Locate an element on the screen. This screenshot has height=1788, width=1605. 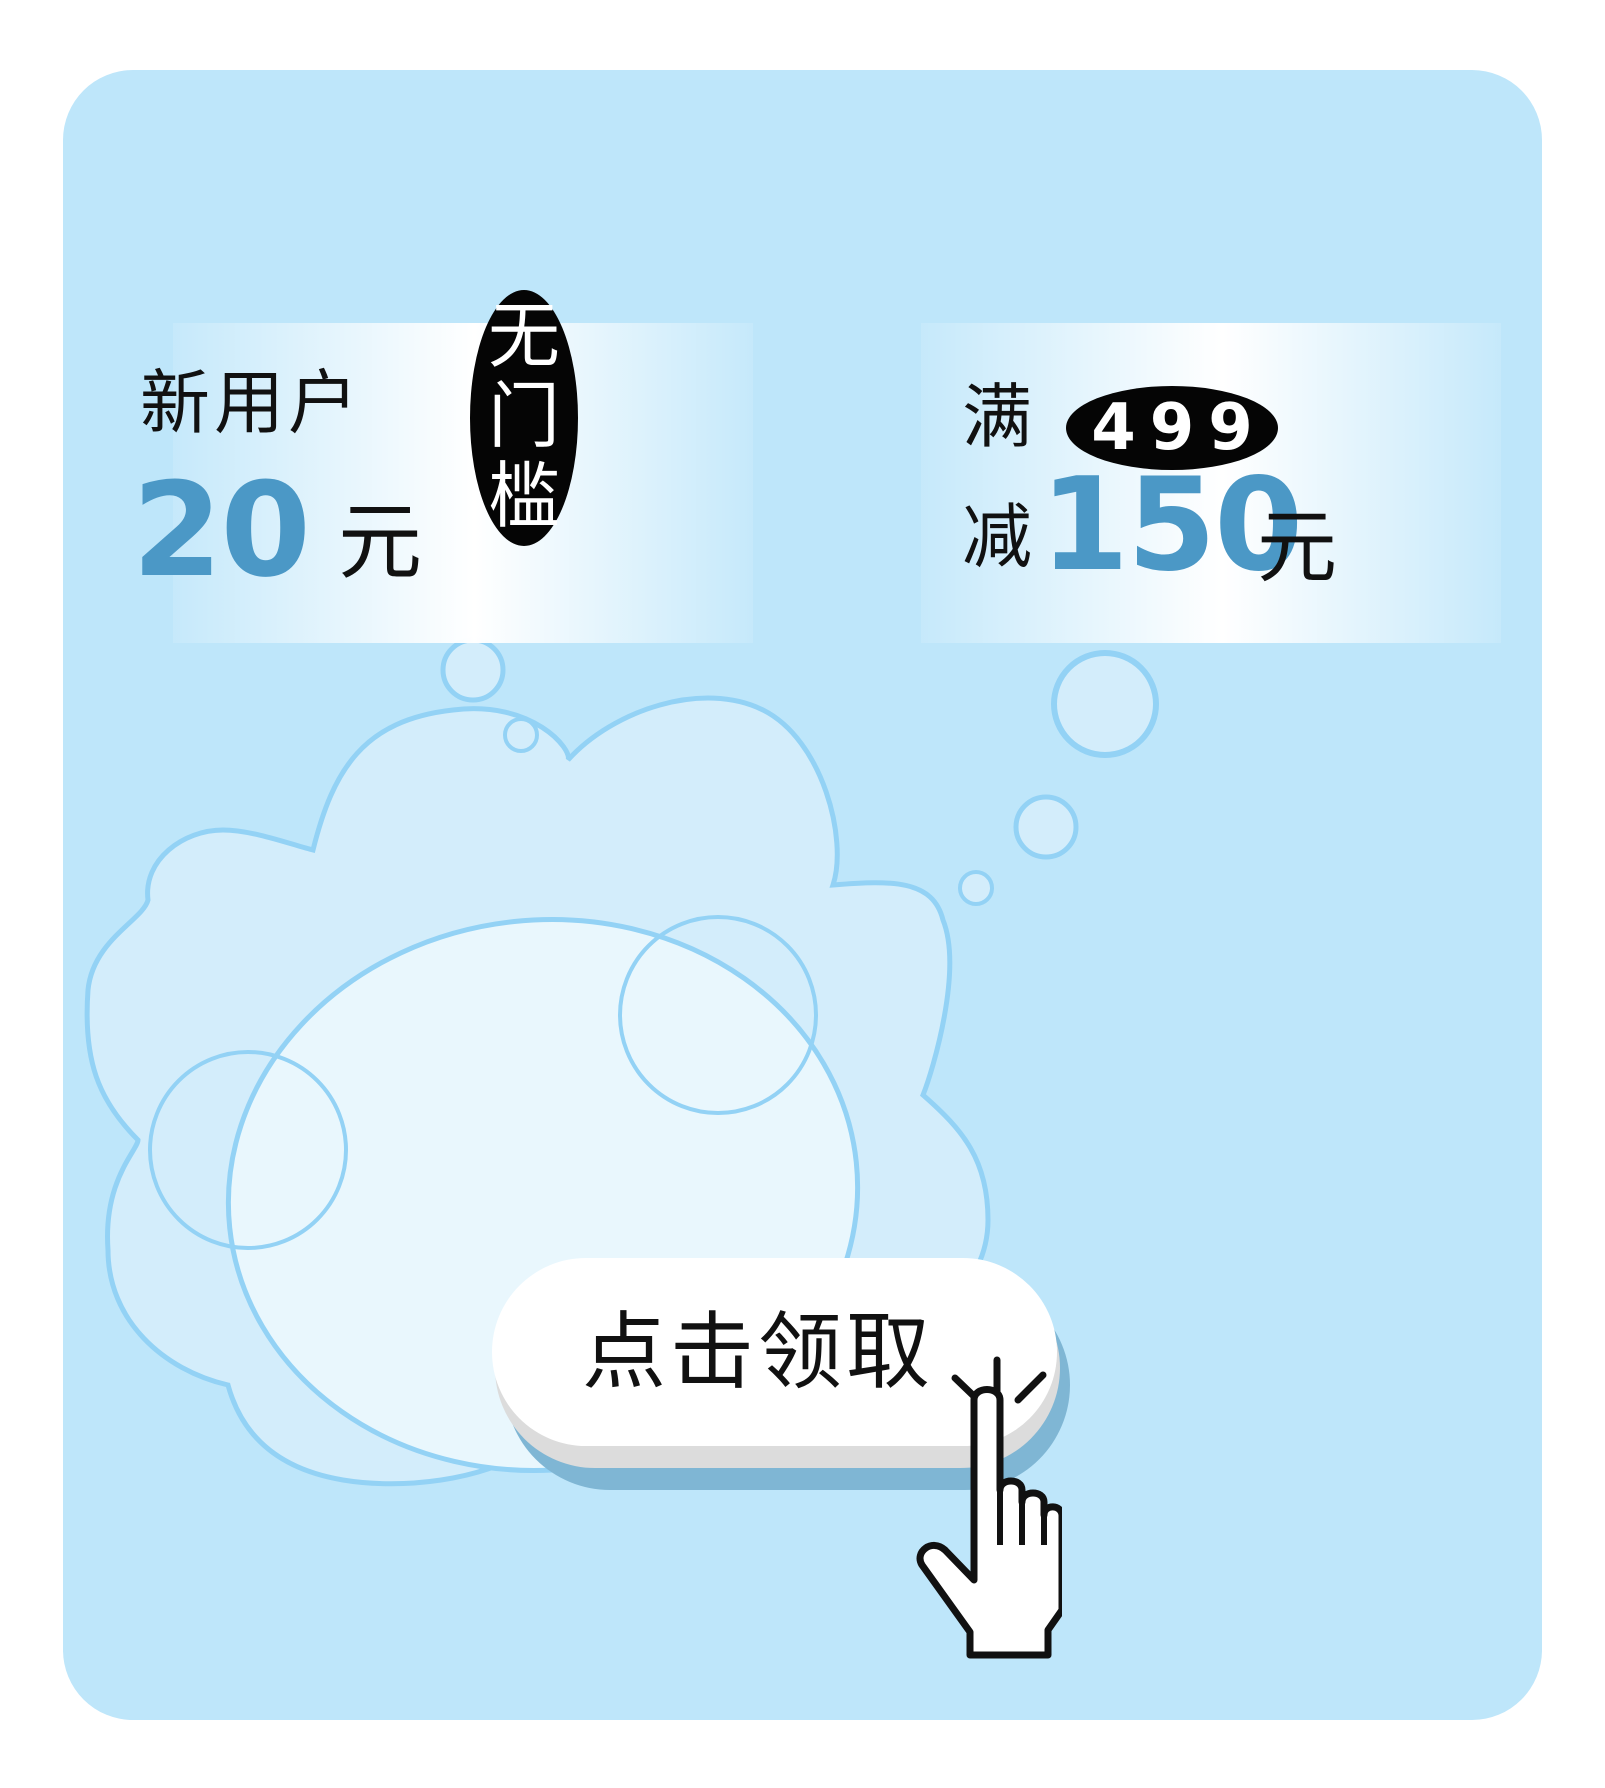
claim-button-label: 点击领取 is located at coordinates (758, 1352).